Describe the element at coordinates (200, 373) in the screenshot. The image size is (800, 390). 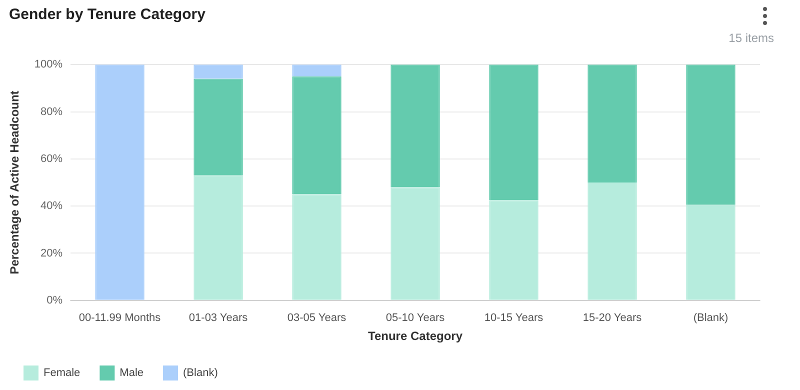
I see `legend-label: (Blank)` at that location.